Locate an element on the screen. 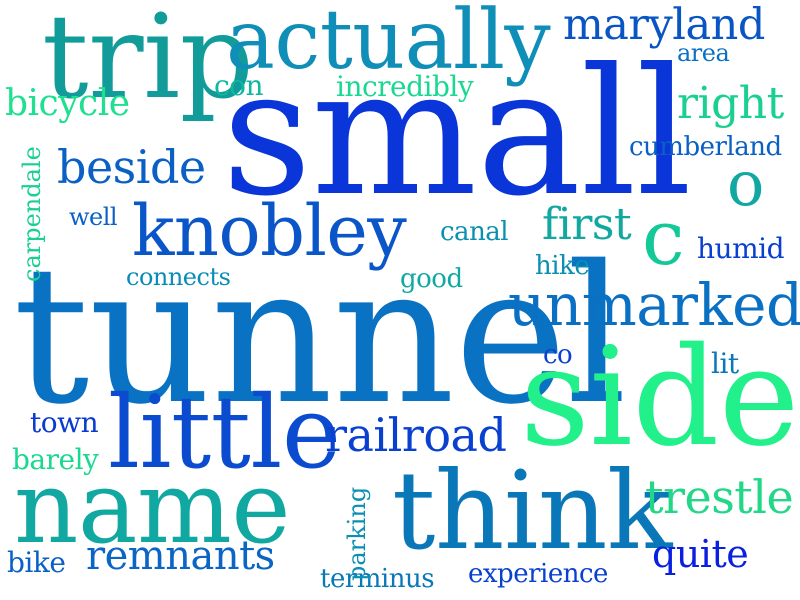  word-experience: experience is located at coordinates (538, 574).